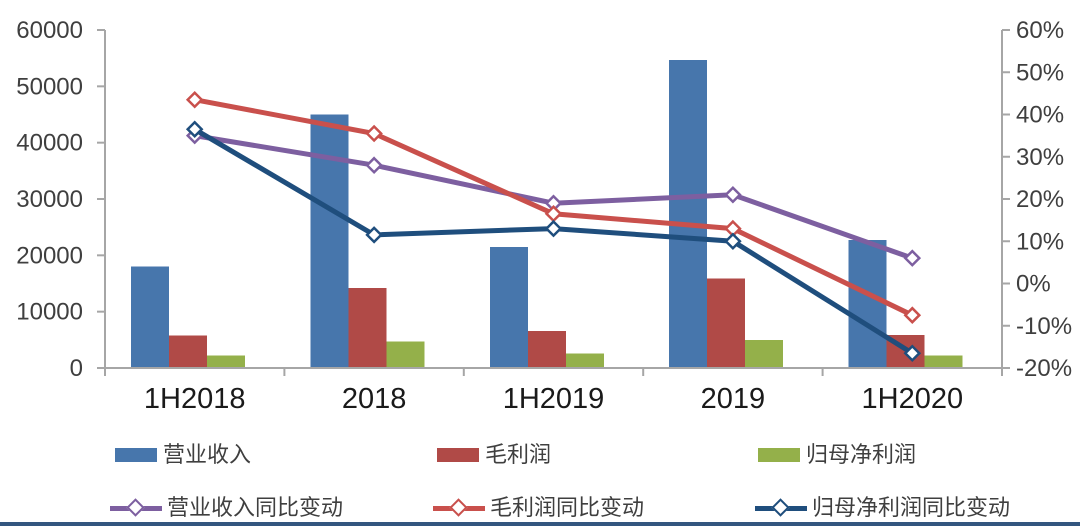 The image size is (1080, 528). I want to click on legend-item-revenue: 营业收入, so click(183, 455).